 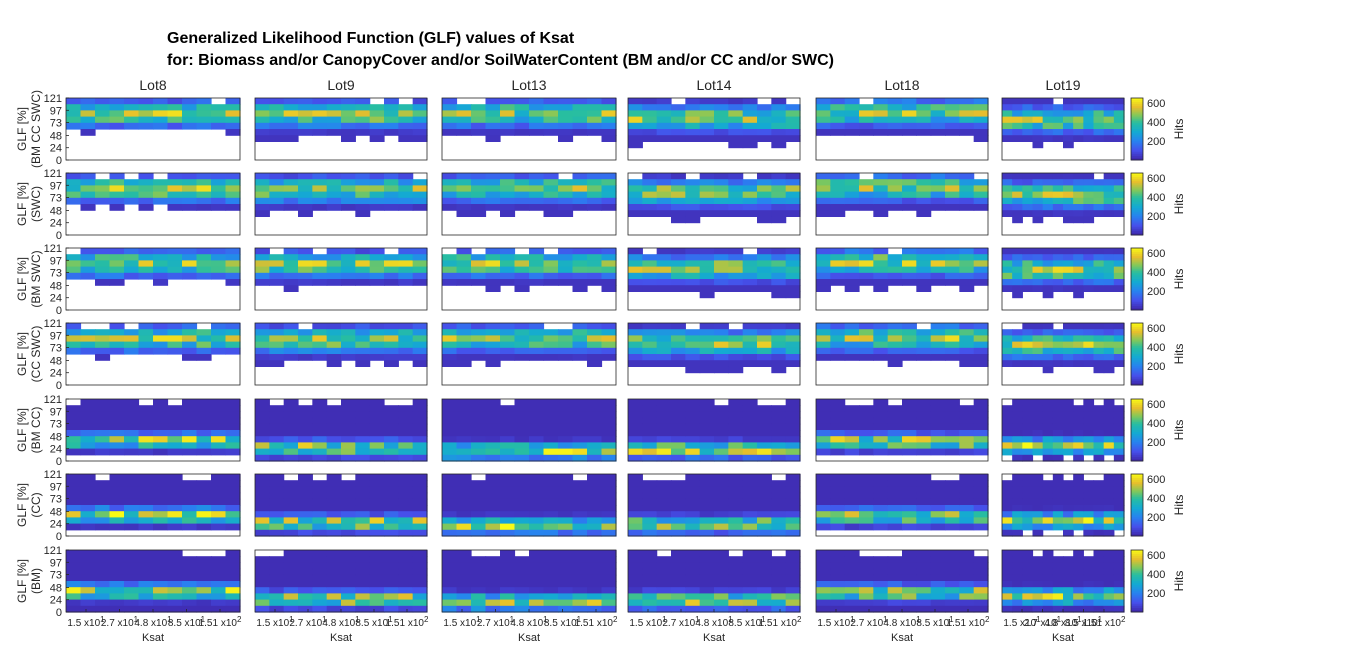 What do you see at coordinates (1156, 123) in the screenshot?
I see `colorbar-tick-label: 400` at bounding box center [1156, 123].